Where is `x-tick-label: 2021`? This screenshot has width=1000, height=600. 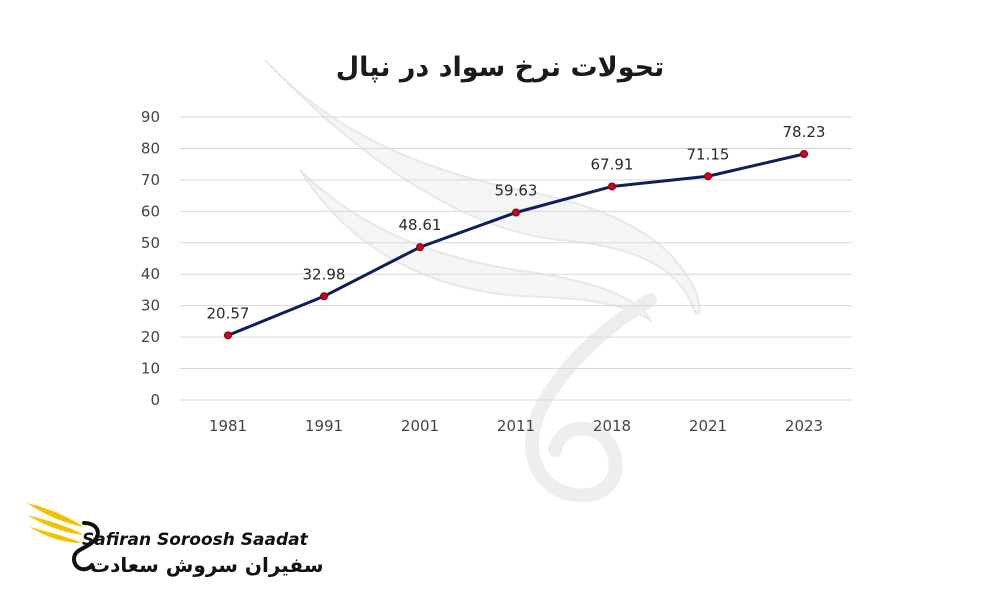
x-tick-label: 2021 is located at coordinates (708, 426).